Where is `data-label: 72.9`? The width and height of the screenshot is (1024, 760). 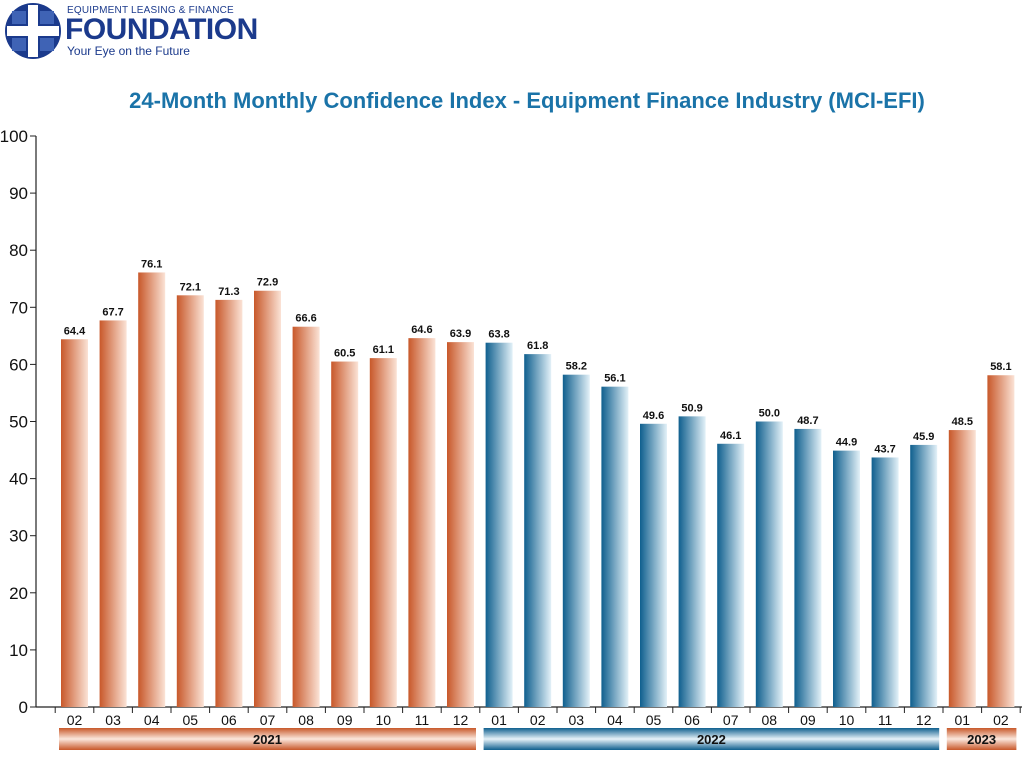
data-label: 72.9 is located at coordinates (267, 283).